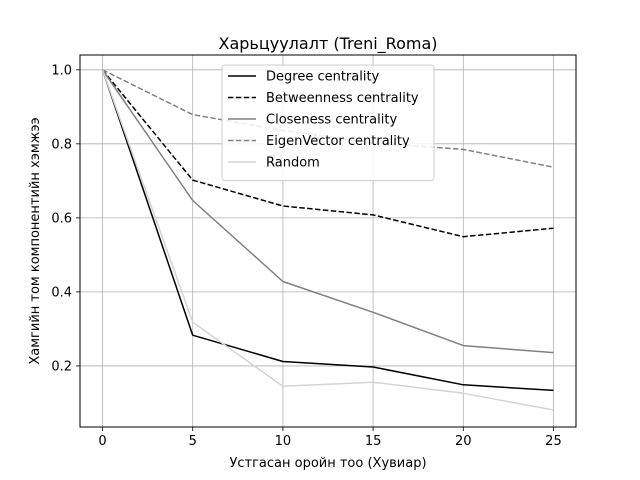 The height and width of the screenshot is (480, 640). I want to click on x-axis-label: Устгасан оройн тоо (Хувиар), so click(327, 463).